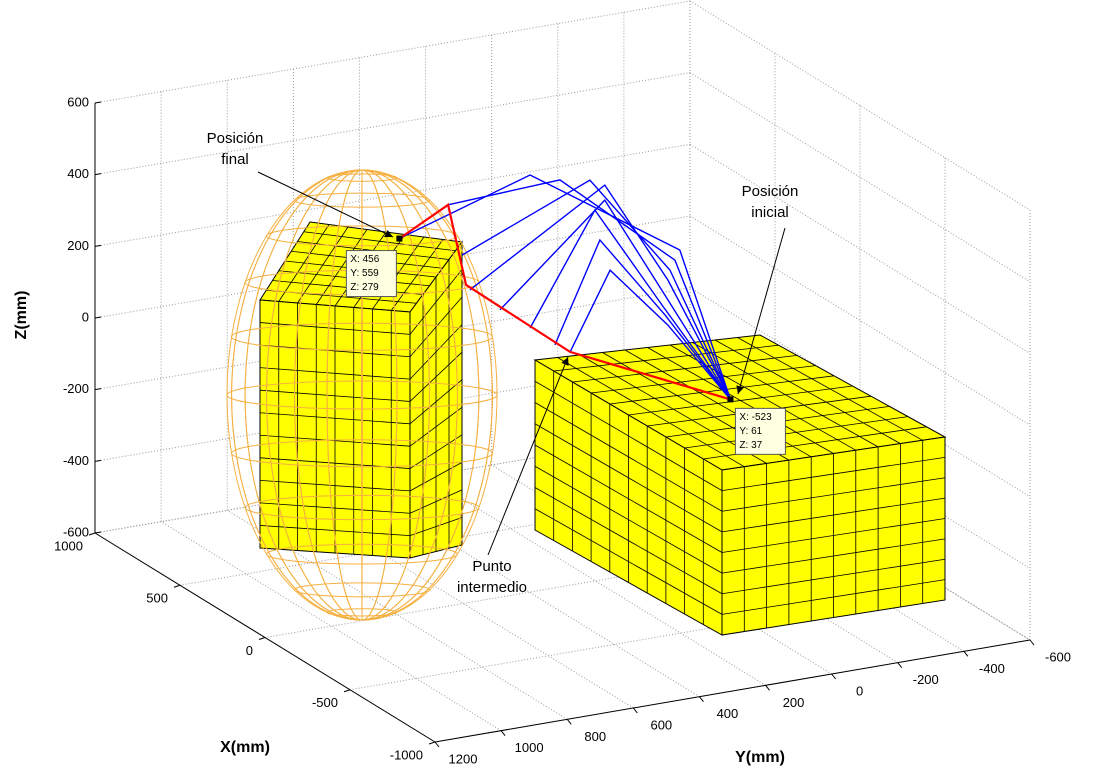 Image resolution: width=1096 pixels, height=774 pixels. I want to click on y-tick-label: 200, so click(794, 702).